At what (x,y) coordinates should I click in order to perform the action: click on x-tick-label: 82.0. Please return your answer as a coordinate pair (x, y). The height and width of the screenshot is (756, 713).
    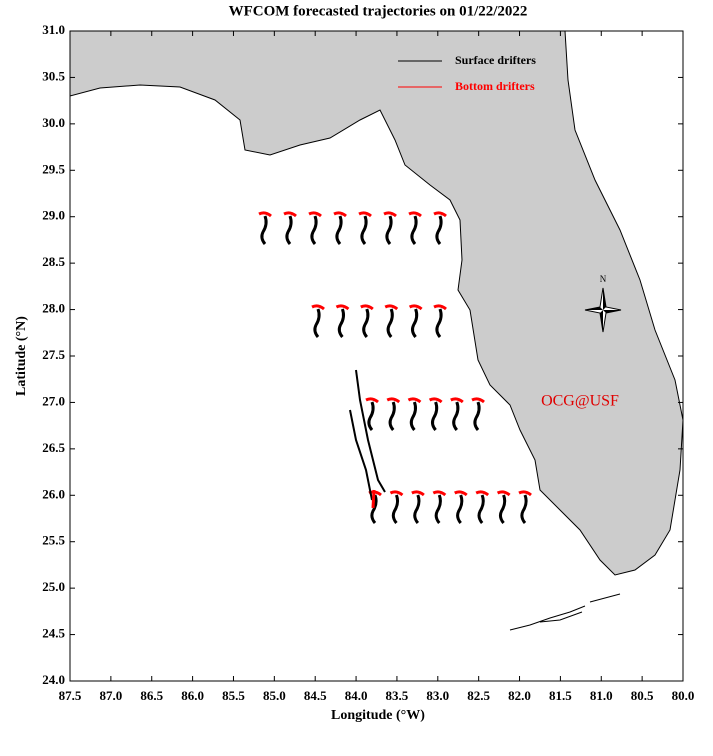
    Looking at the image, I should click on (519, 695).